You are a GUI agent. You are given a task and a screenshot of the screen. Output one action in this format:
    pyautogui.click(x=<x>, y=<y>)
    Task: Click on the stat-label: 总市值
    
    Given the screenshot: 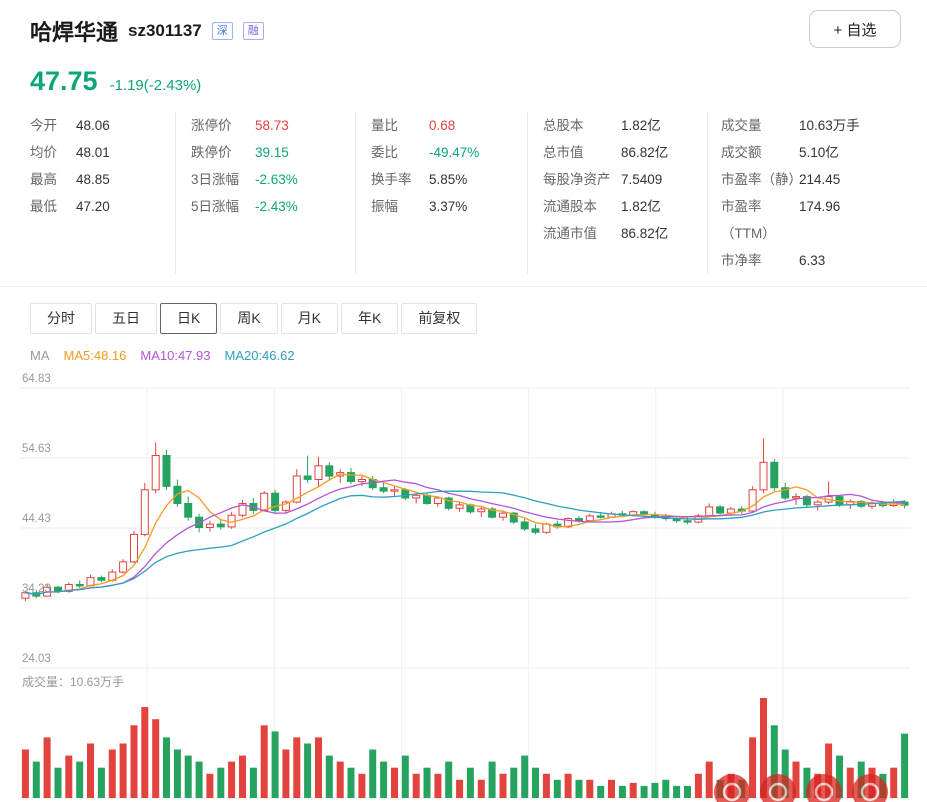 What is the action you would take?
    pyautogui.click(x=563, y=152)
    